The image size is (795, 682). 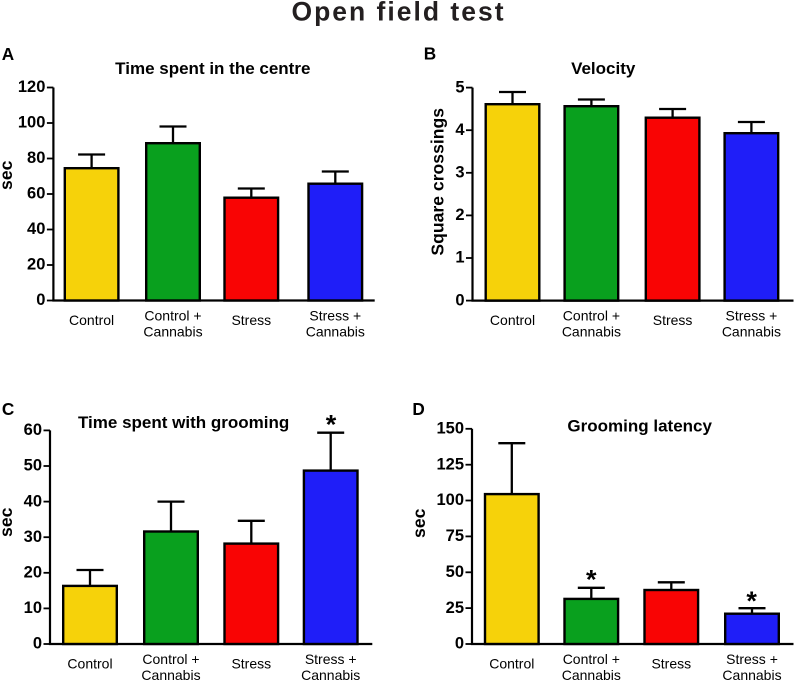 What do you see at coordinates (212, 68) in the screenshot?
I see `svg-text: Time spent in the centre` at bounding box center [212, 68].